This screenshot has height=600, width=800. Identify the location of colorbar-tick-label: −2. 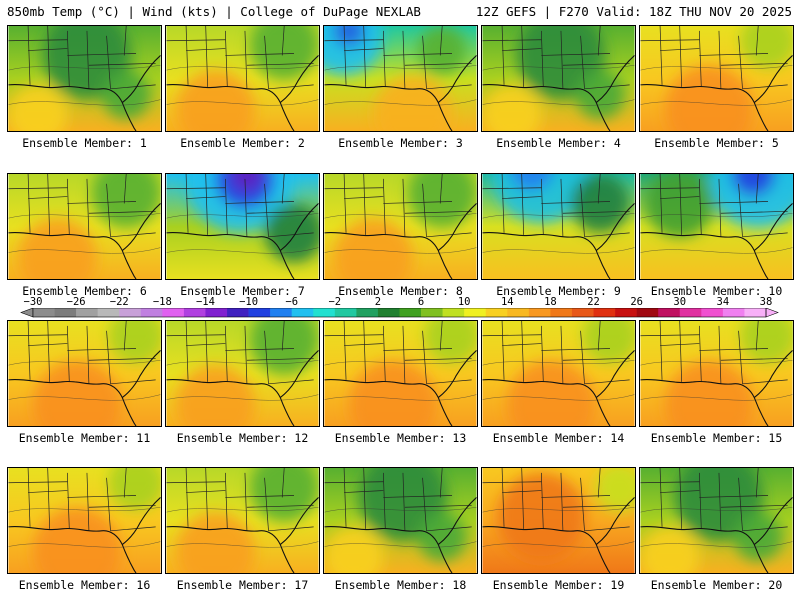
(335, 302).